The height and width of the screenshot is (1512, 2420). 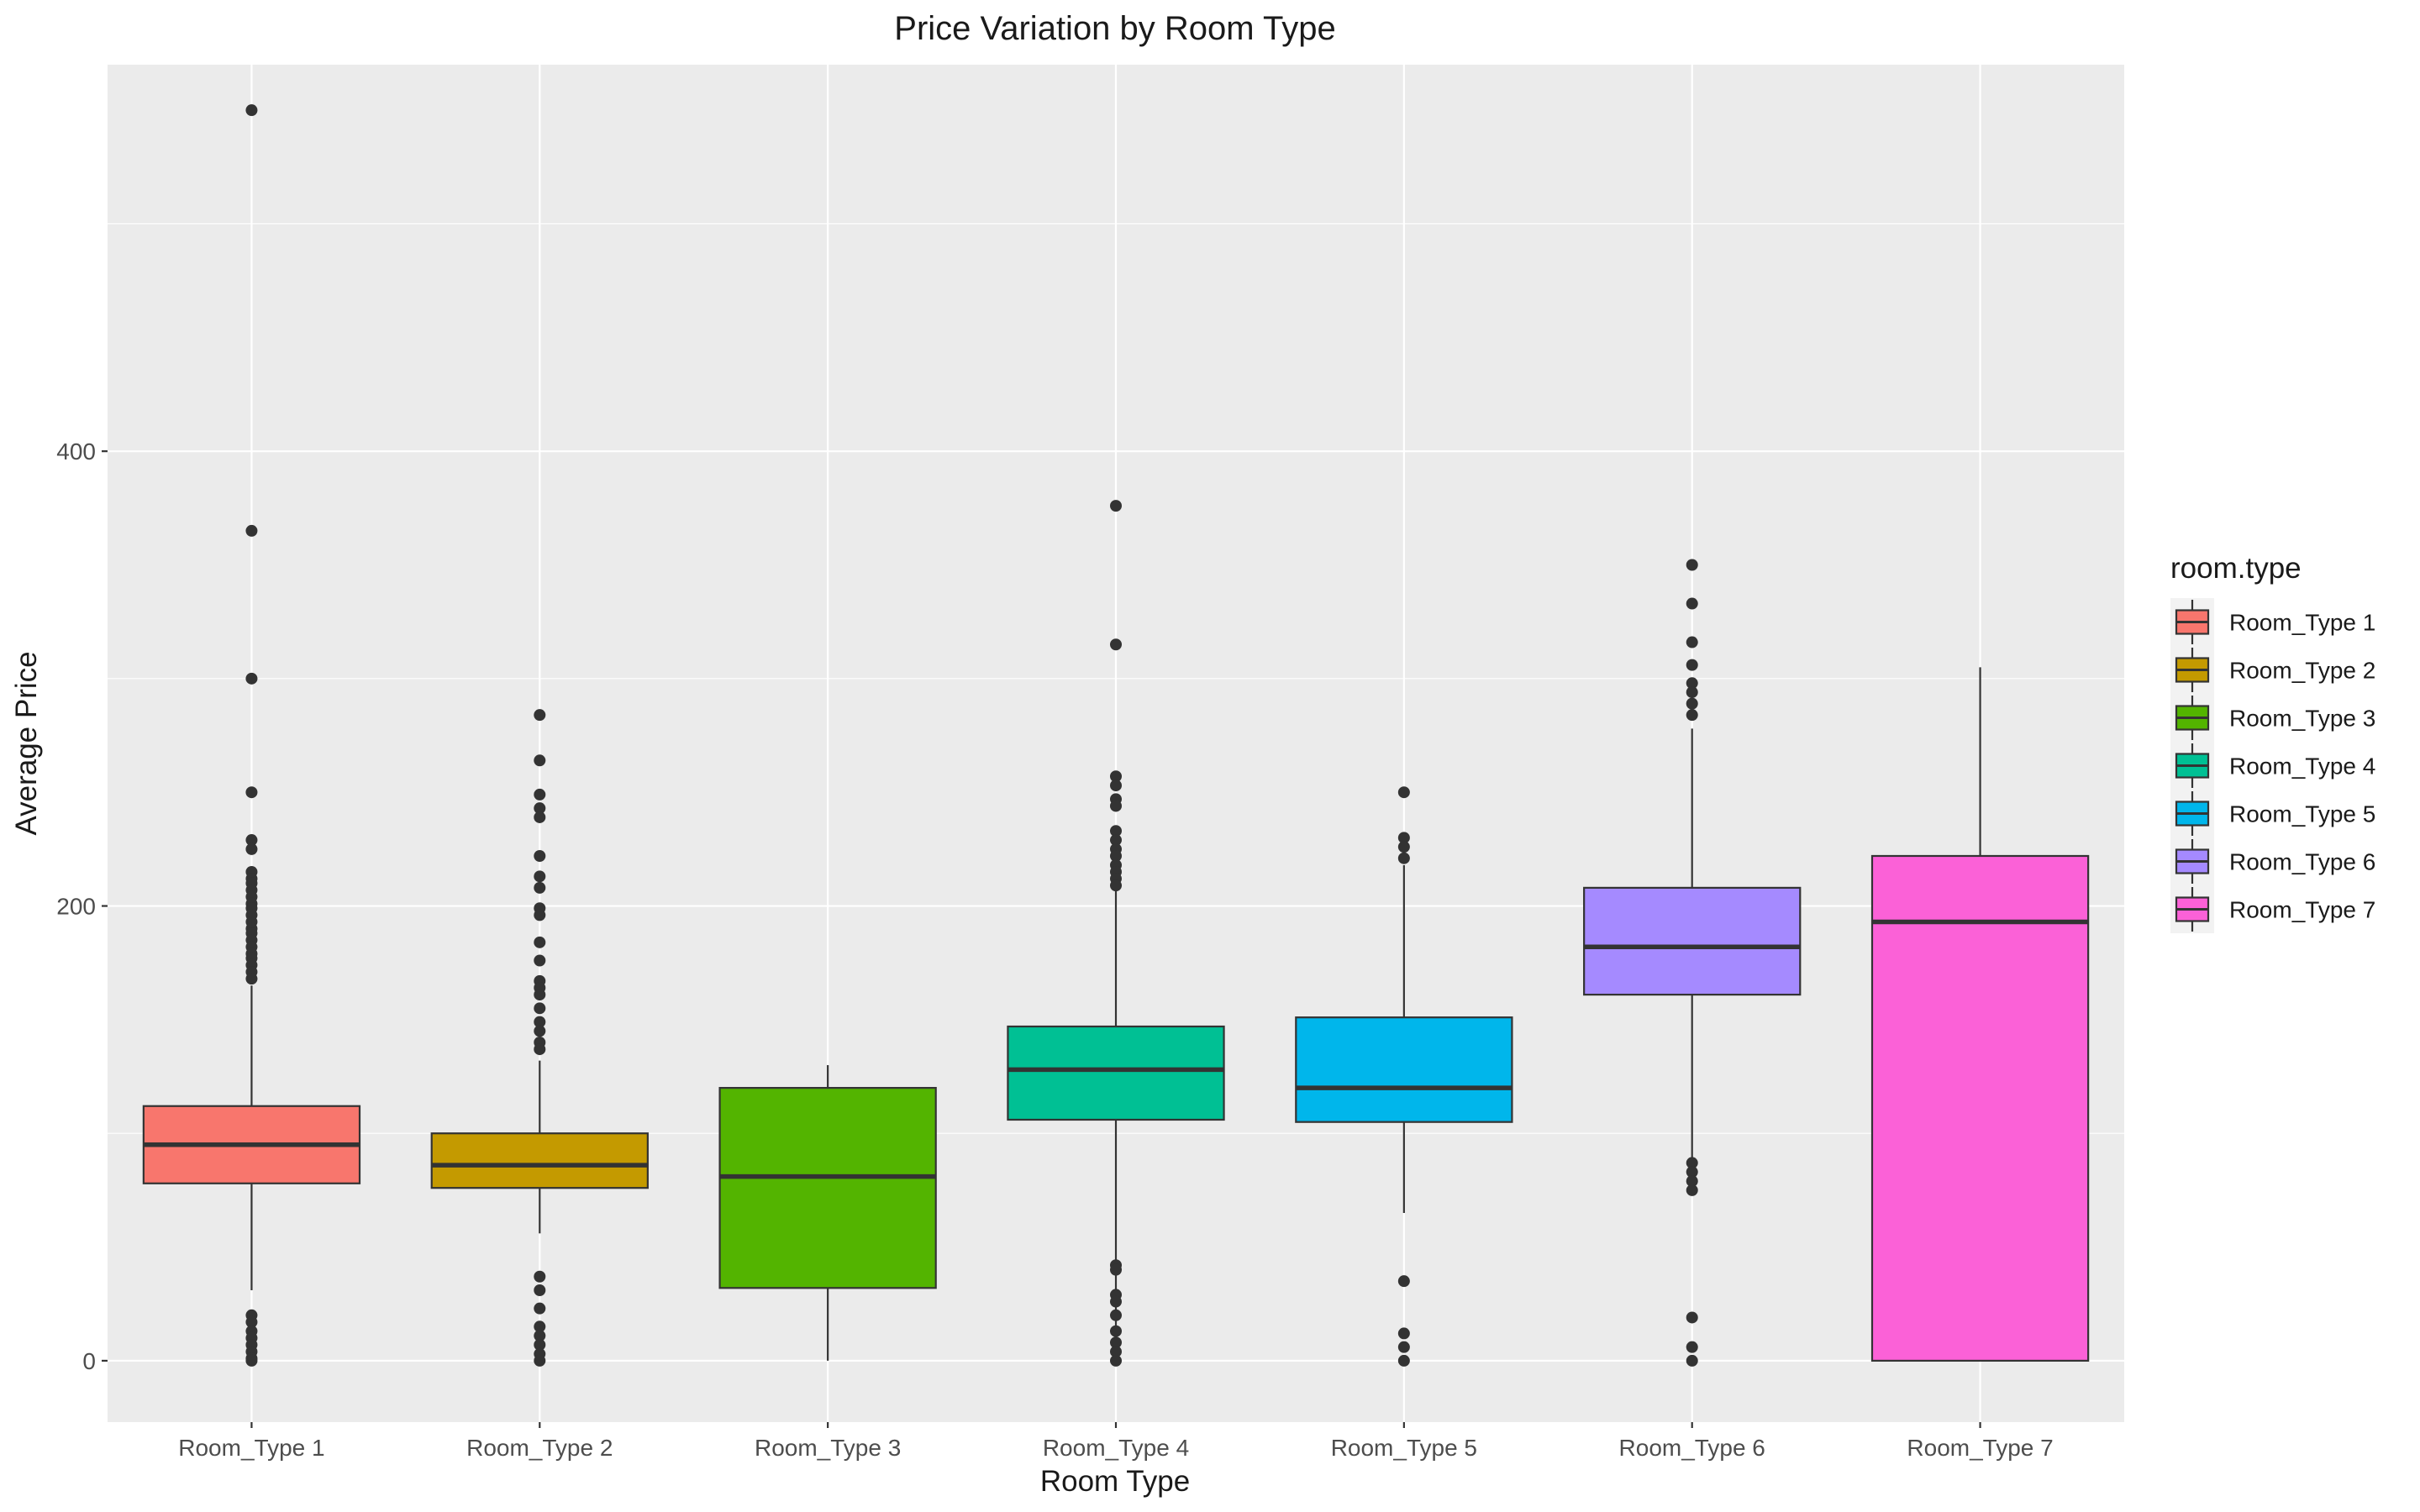 What do you see at coordinates (1980, 1448) in the screenshot?
I see `x-tick-label: Room_Type 7` at bounding box center [1980, 1448].